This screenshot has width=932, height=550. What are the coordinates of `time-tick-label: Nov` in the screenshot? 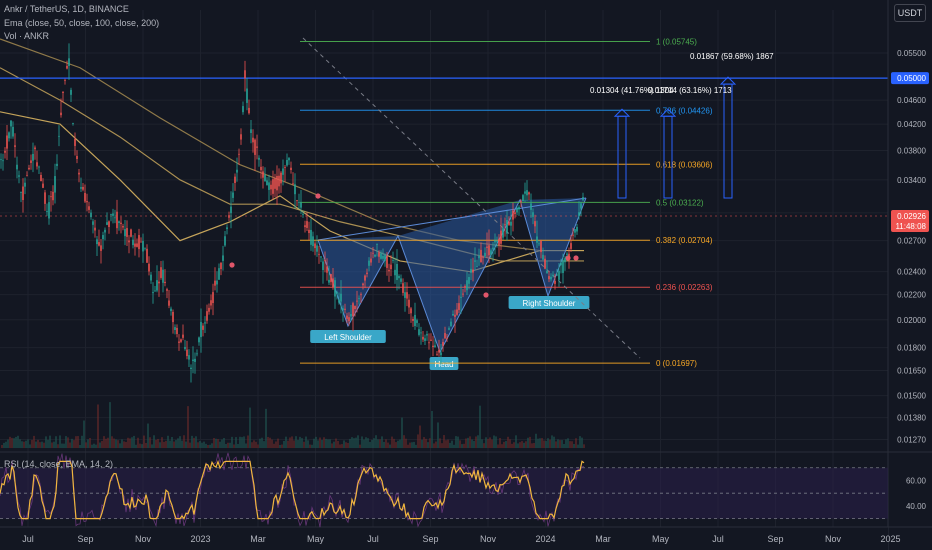 It's located at (143, 539).